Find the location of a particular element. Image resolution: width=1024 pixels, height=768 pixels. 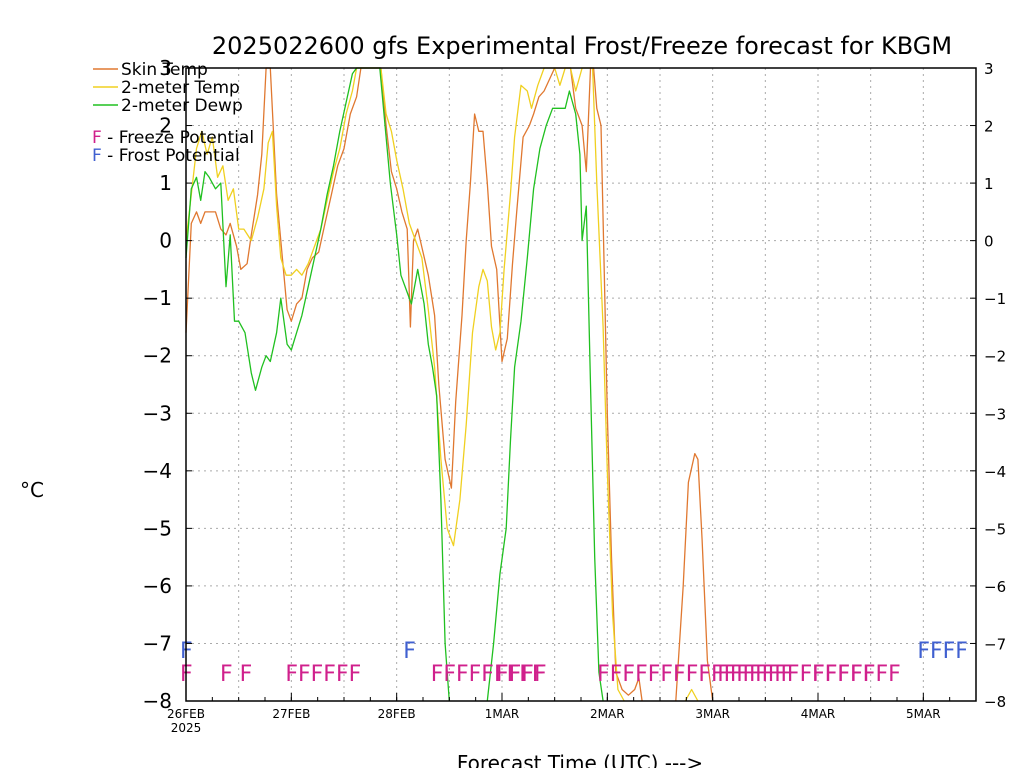

y-tick-label: −5 is located at coordinates (157, 528).